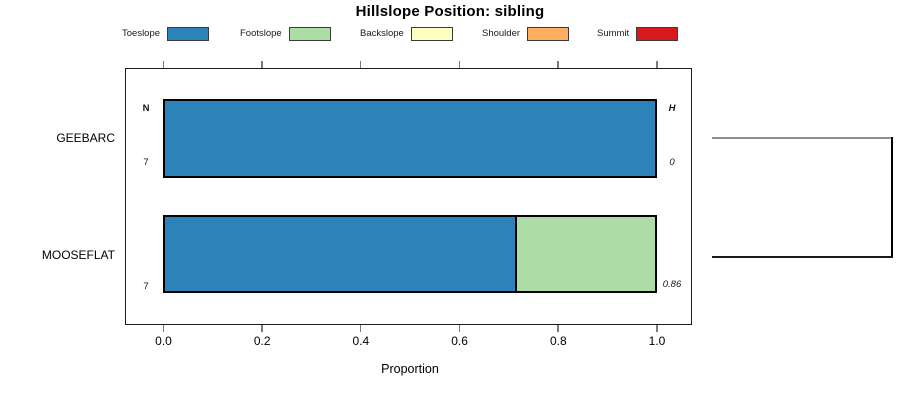 The image size is (900, 400). Describe the element at coordinates (657, 33) in the screenshot. I see `legend-swatch-summit` at that location.